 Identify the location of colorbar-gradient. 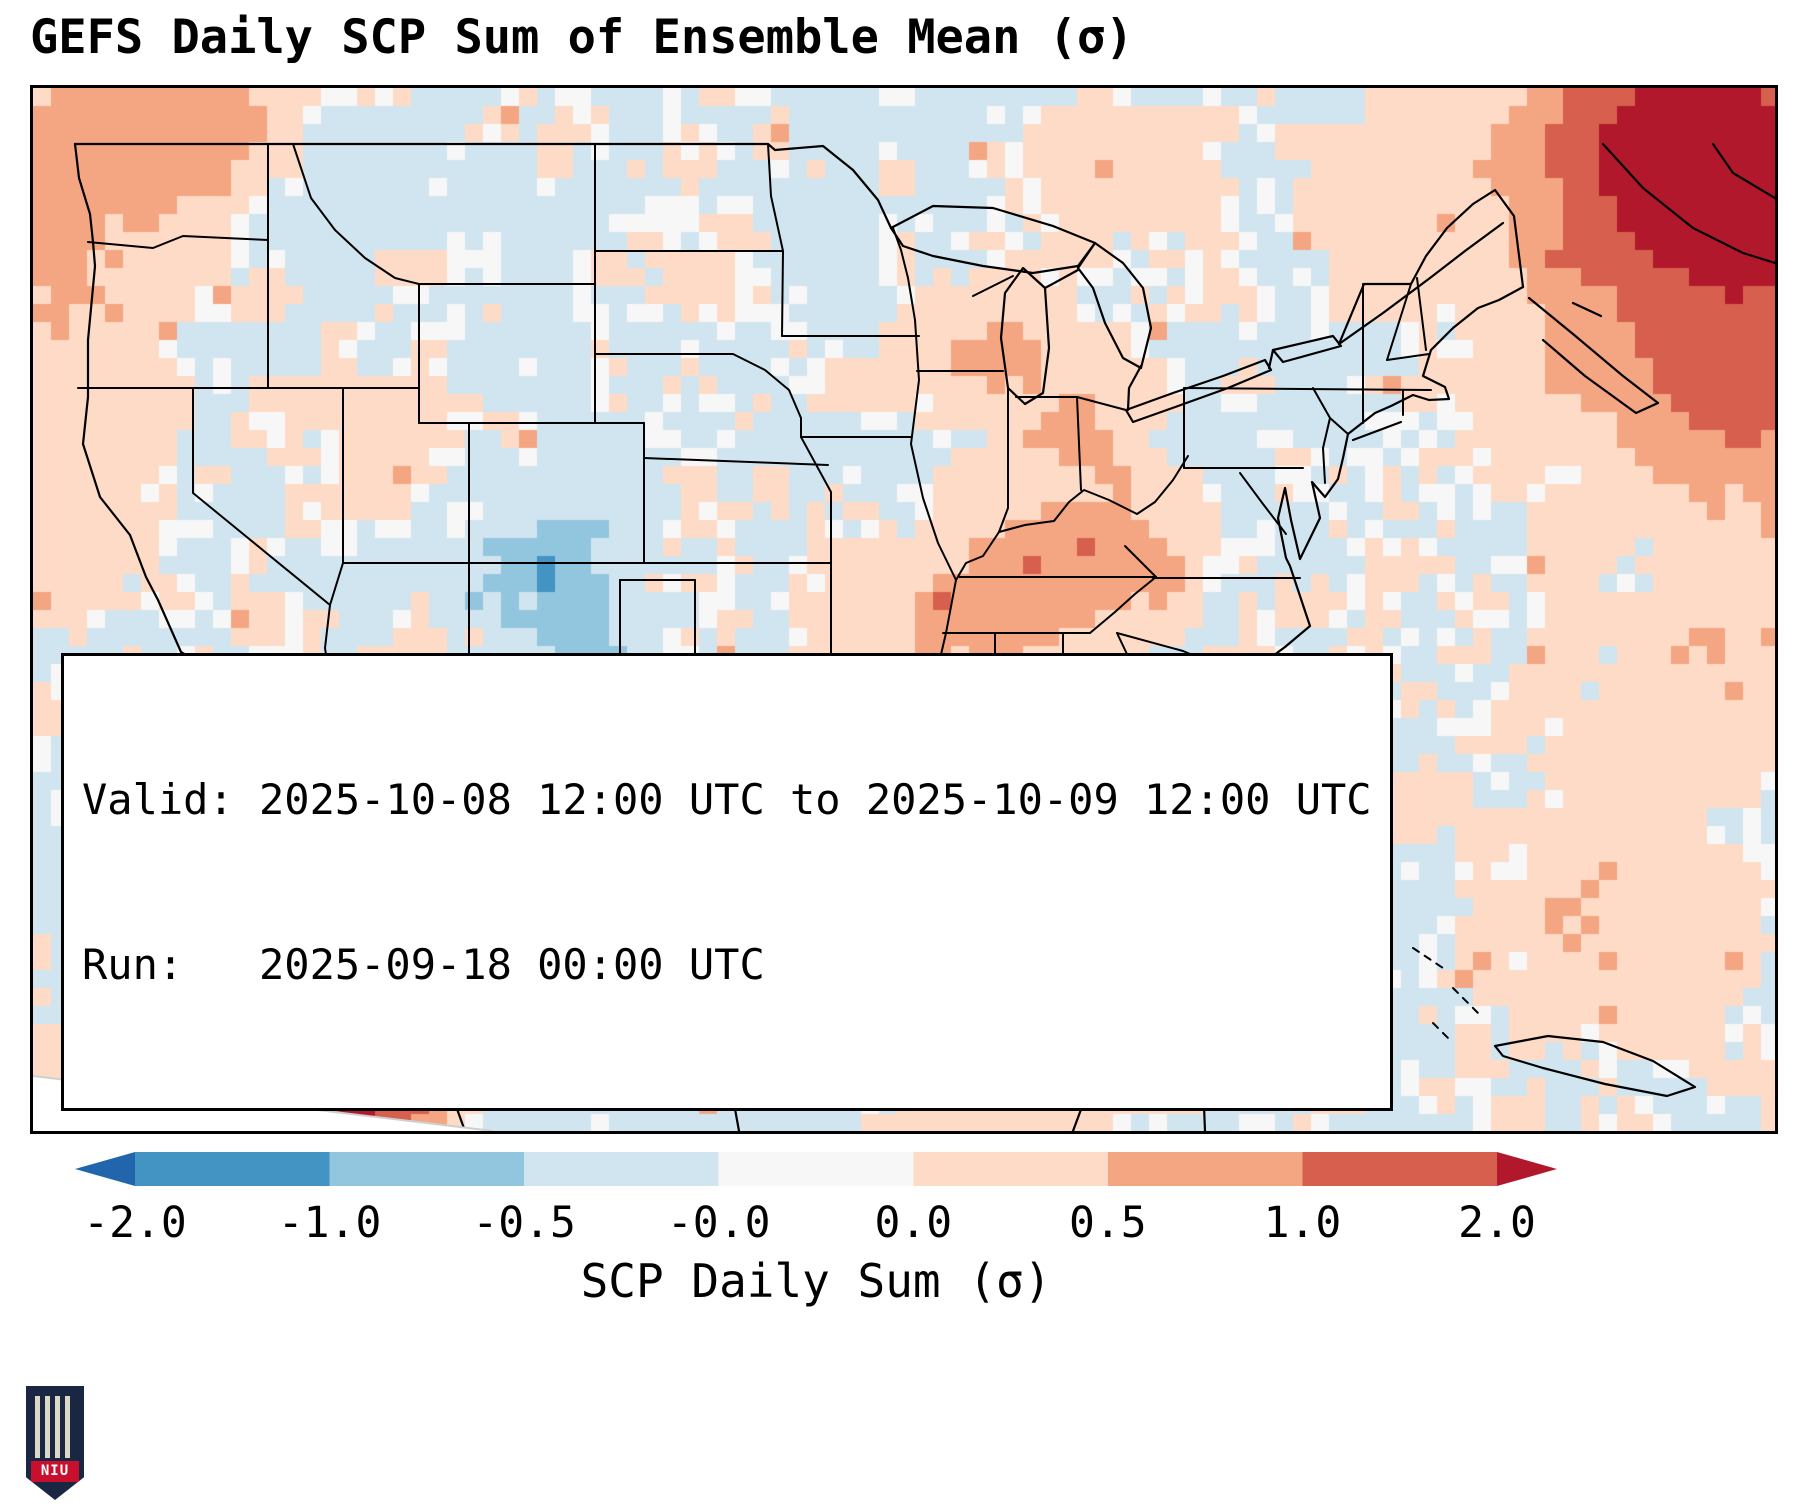
(816, 1169).